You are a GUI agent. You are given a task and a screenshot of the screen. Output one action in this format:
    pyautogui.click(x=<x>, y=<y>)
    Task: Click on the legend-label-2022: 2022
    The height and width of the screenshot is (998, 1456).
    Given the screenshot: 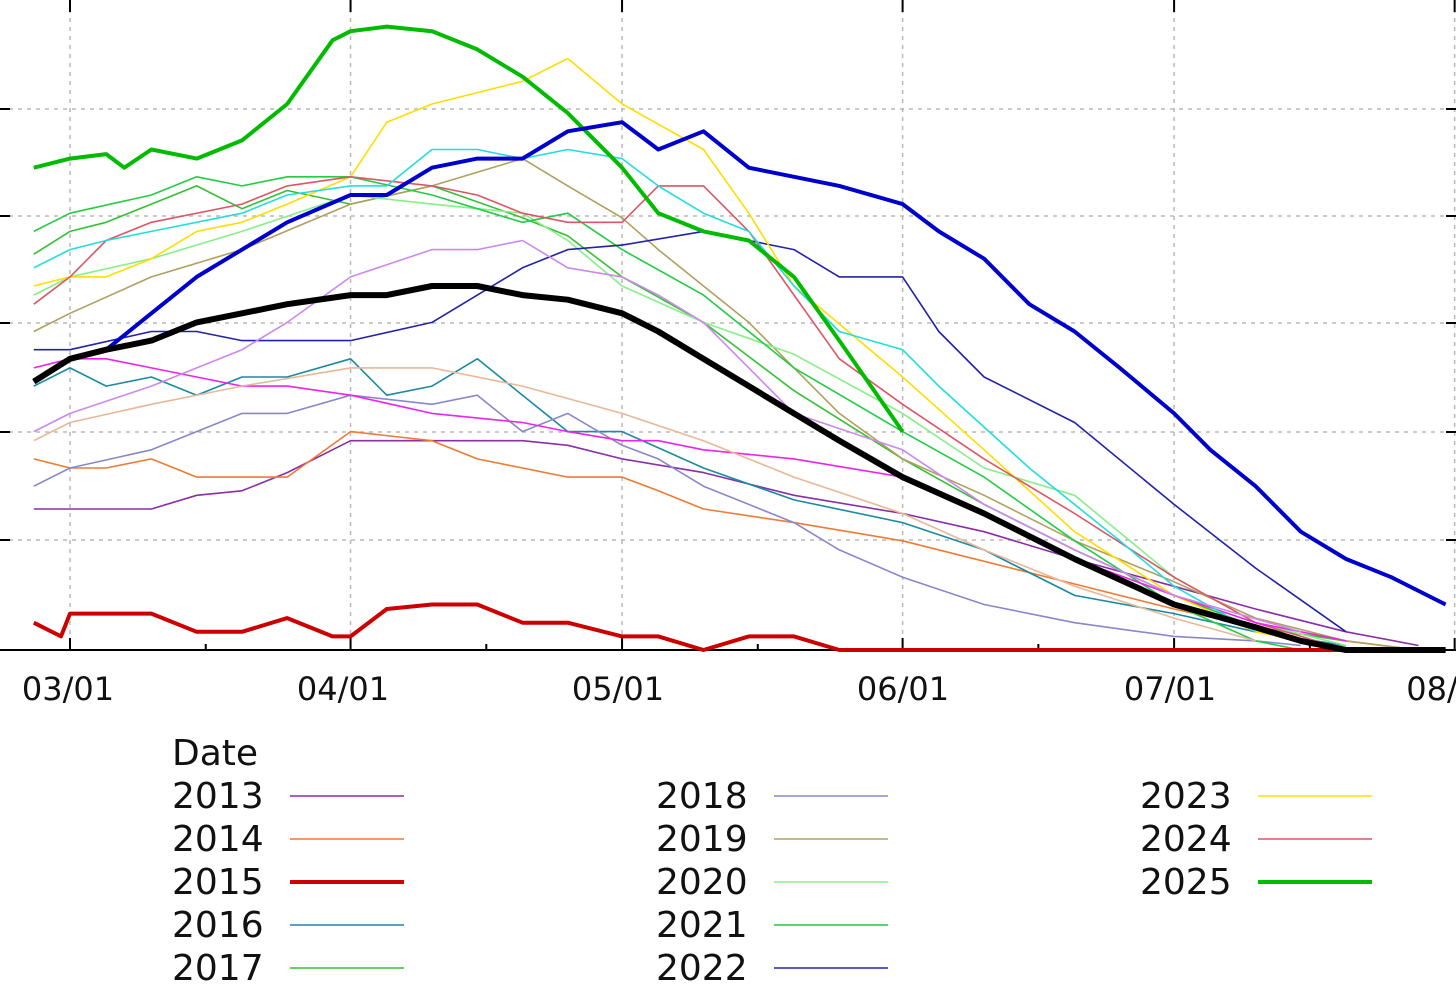 What is the action you would take?
    pyautogui.click(x=702, y=968)
    